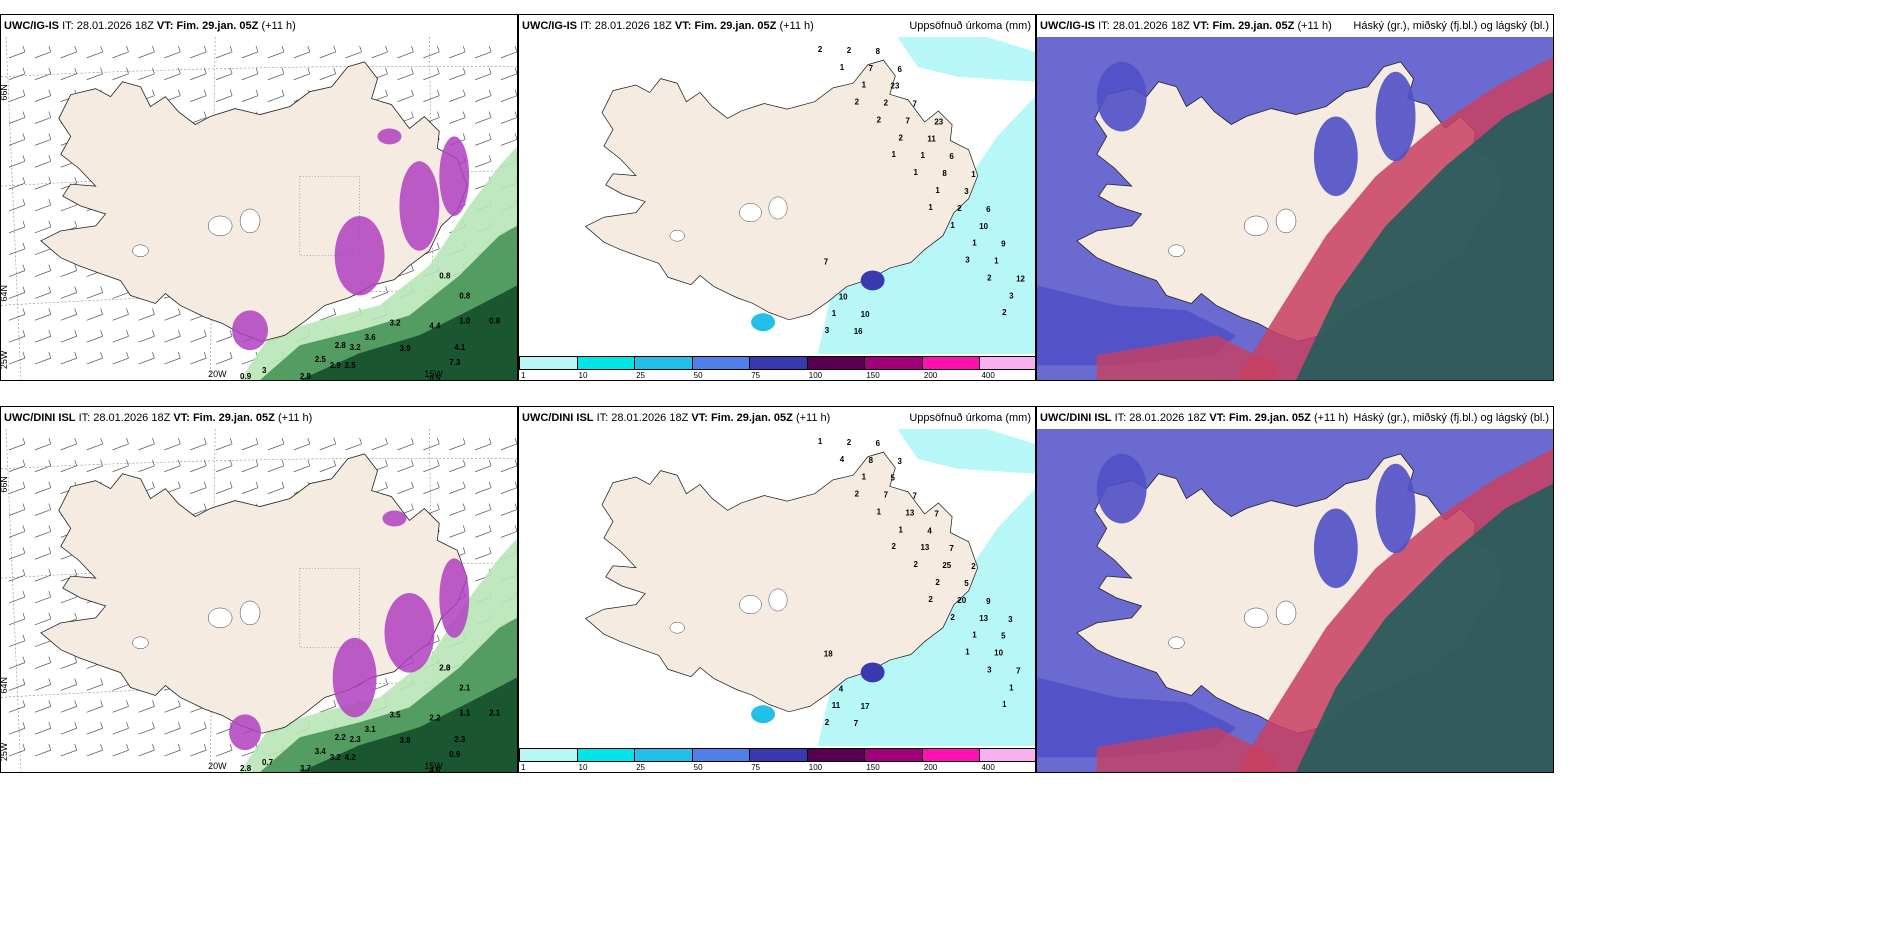  What do you see at coordinates (435, 377) in the screenshot?
I see `precip-value-label: 0.5` at bounding box center [435, 377].